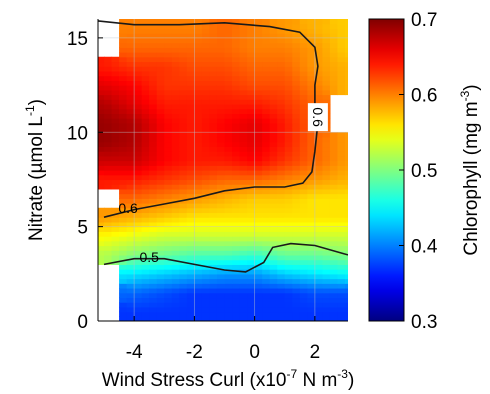 This screenshot has height=394, width=490. Describe the element at coordinates (254, 352) in the screenshot. I see `x-tick-label: 0` at that location.